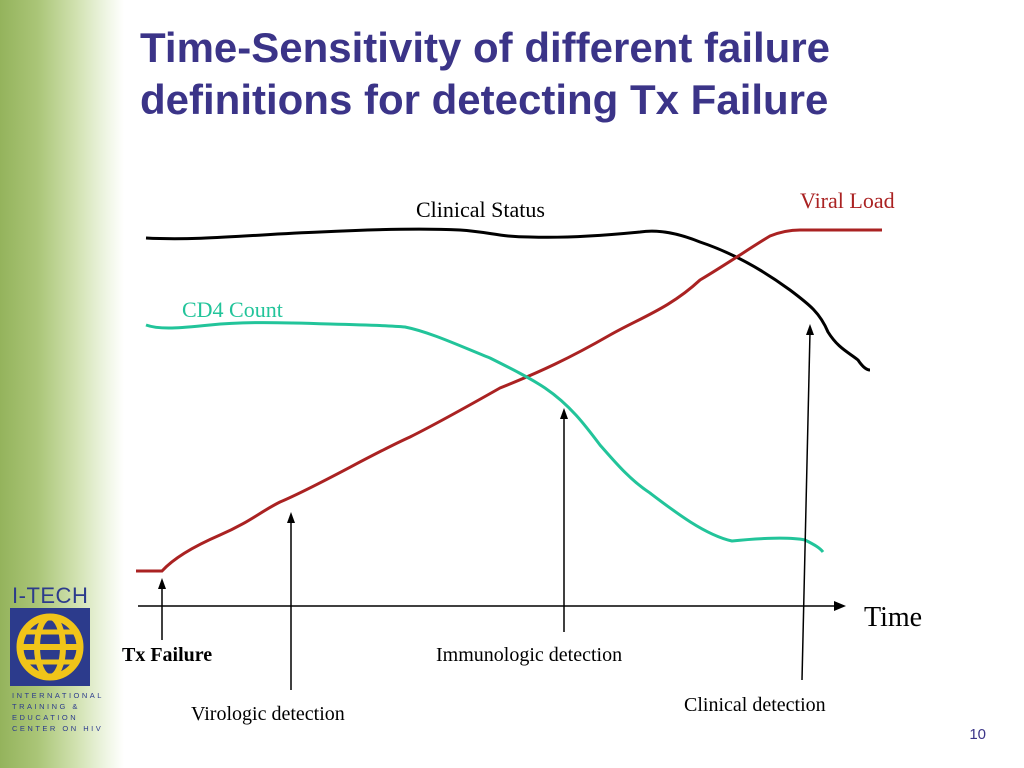 Image resolution: width=1024 pixels, height=768 pixels. What do you see at coordinates (50, 647) in the screenshot?
I see `globe-icon` at bounding box center [50, 647].